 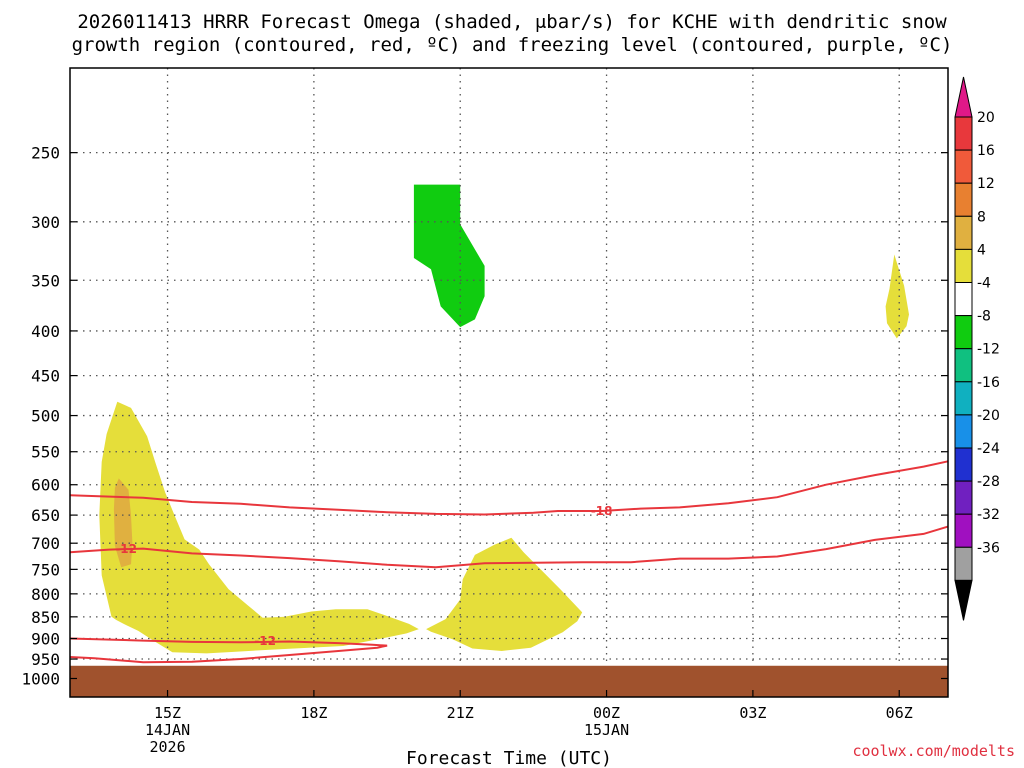 I want to click on shade-green-sink, so click(x=449, y=256).